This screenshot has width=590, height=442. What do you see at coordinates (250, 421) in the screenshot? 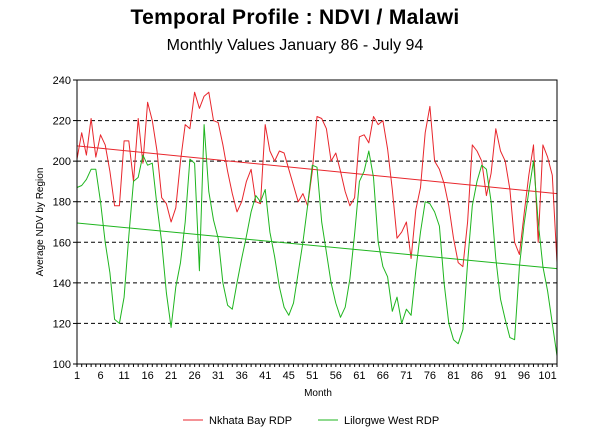
I see `legend-label-nkhata: Nkhata Bay RDP` at bounding box center [250, 421].